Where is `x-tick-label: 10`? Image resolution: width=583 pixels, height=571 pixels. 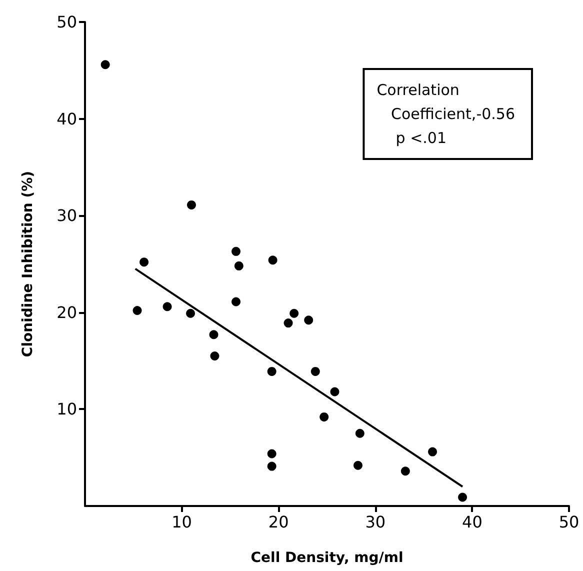 x-tick-label: 10 is located at coordinates (182, 522).